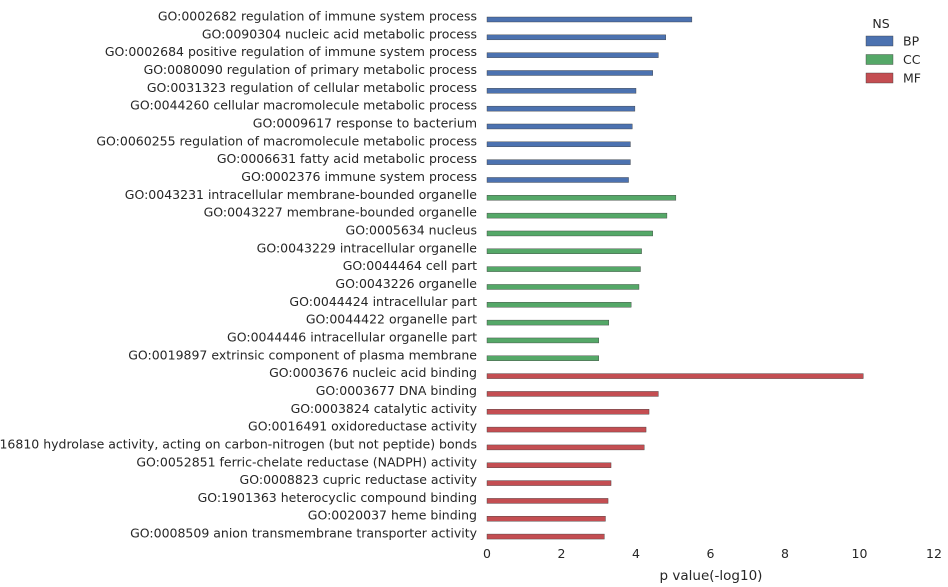  I want to click on category-label: GO:0002376 immune system process, so click(359, 176).